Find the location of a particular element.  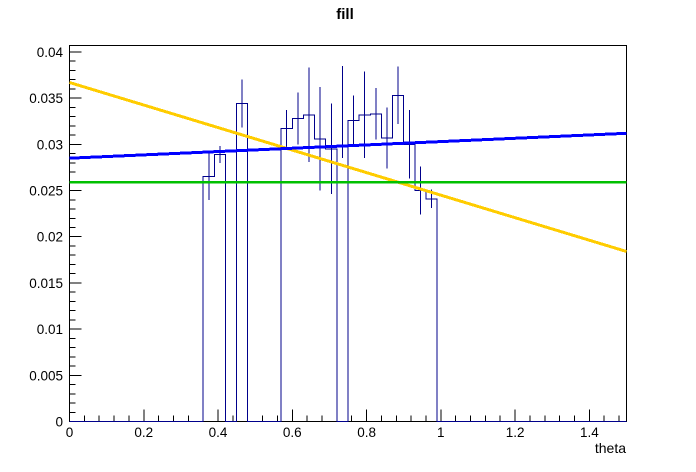

x-tick-label: 0.8 is located at coordinates (366, 432).